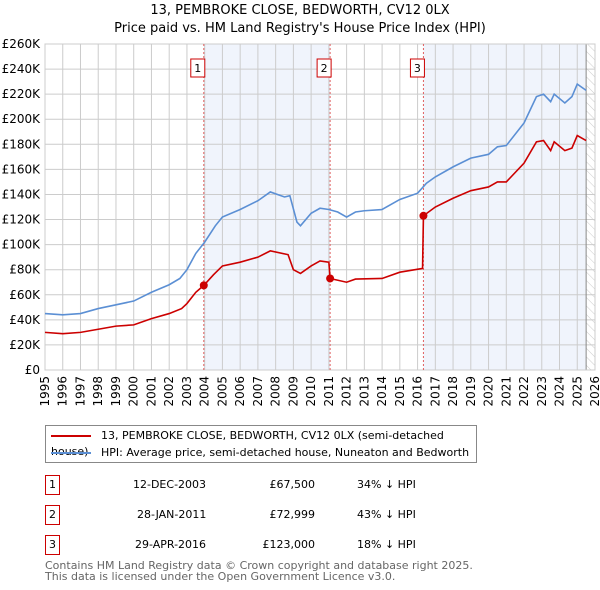 This screenshot has width=600, height=590. I want to click on x-tick-label: 2002, so click(169, 391).